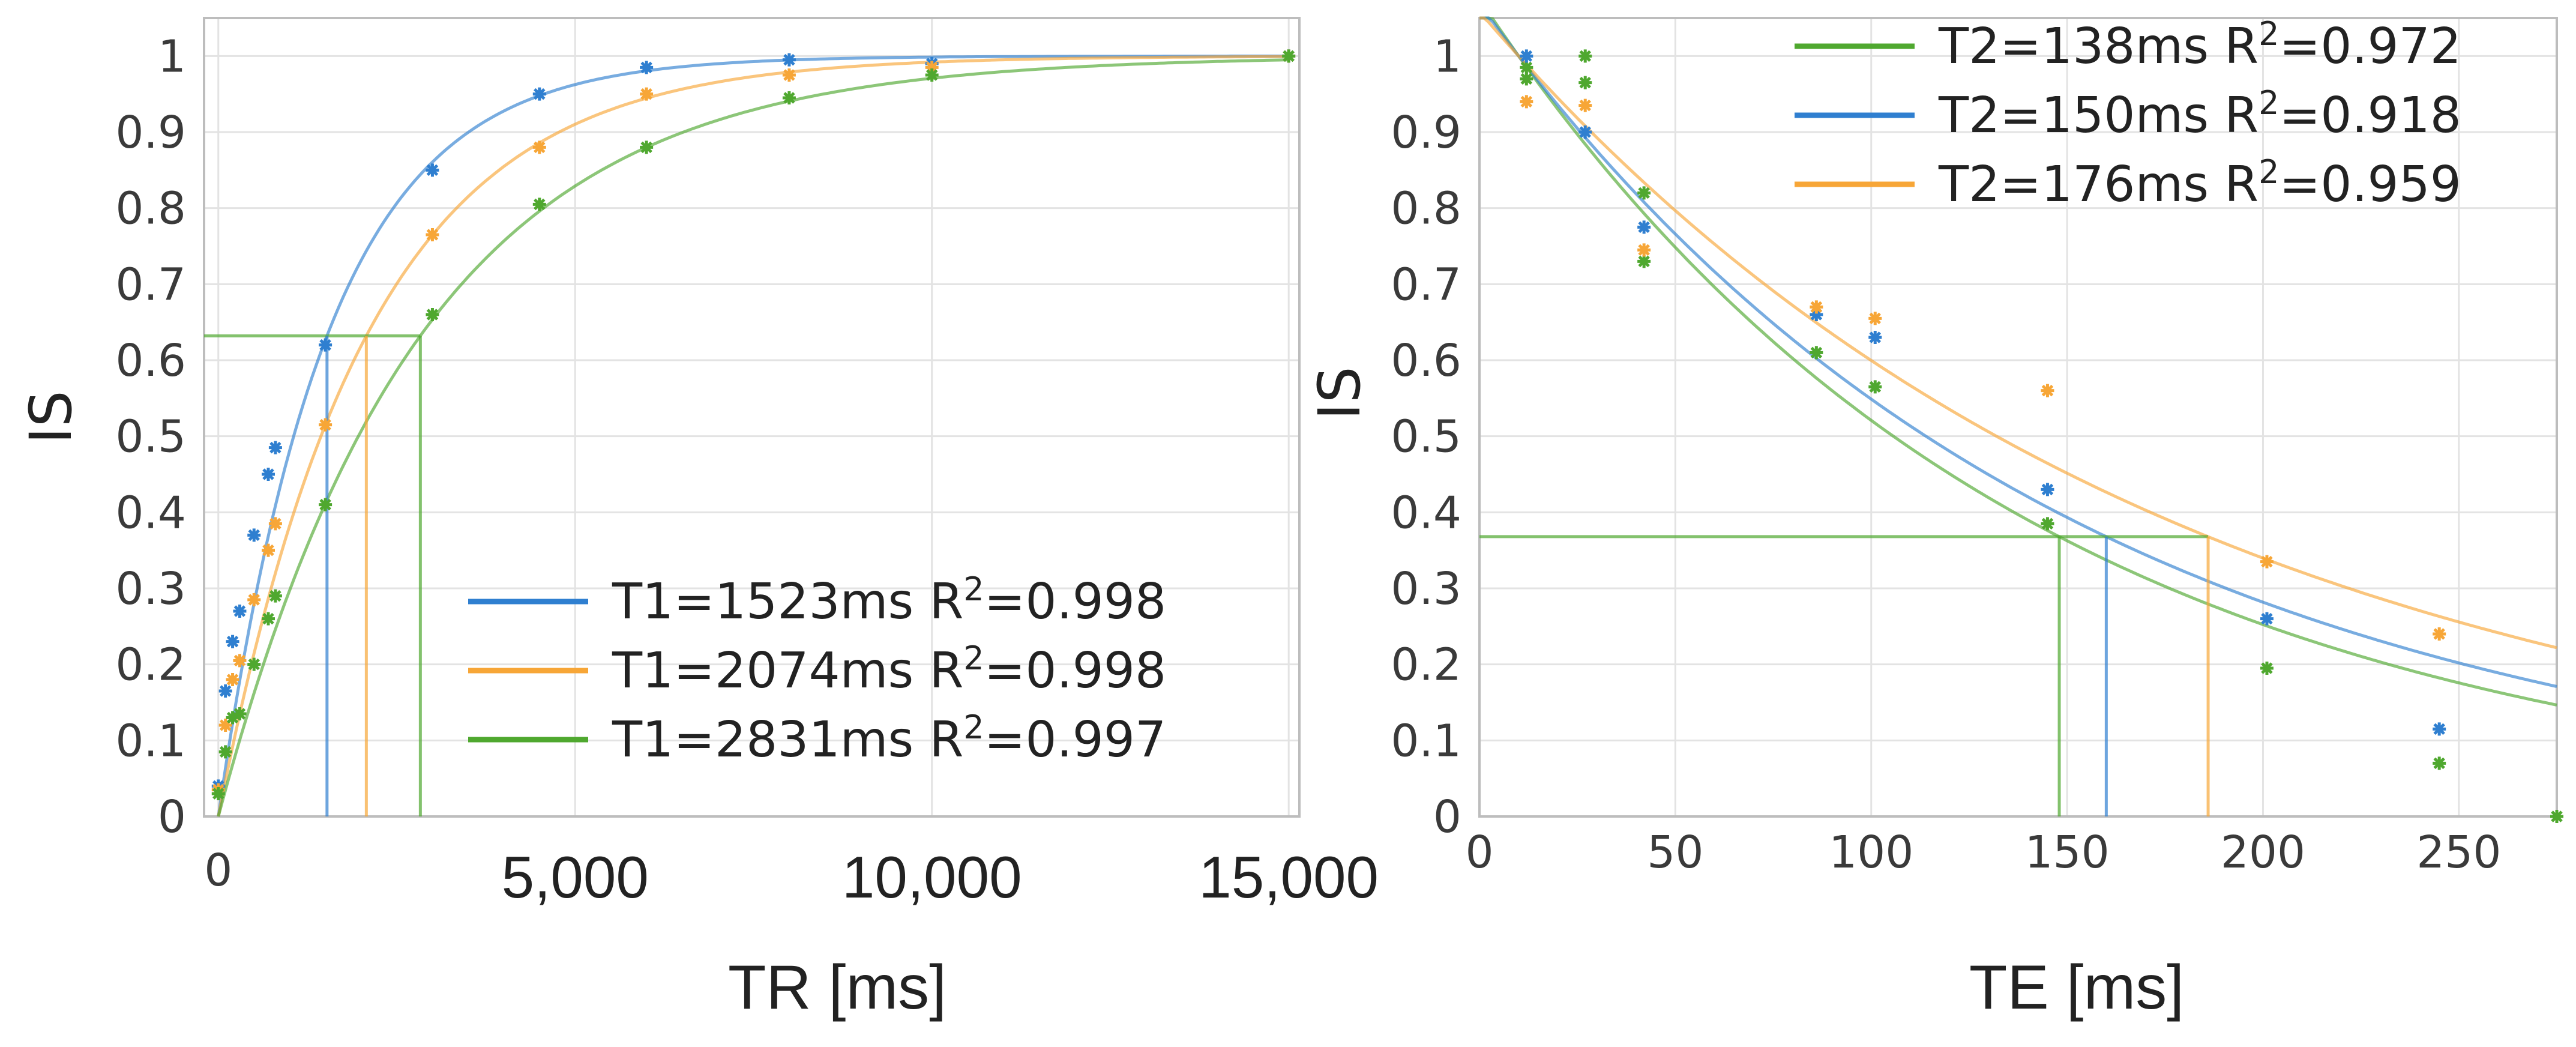 The height and width of the screenshot is (1047, 2576). I want to click on t2-y-tick-0: 0, so click(1447, 817).